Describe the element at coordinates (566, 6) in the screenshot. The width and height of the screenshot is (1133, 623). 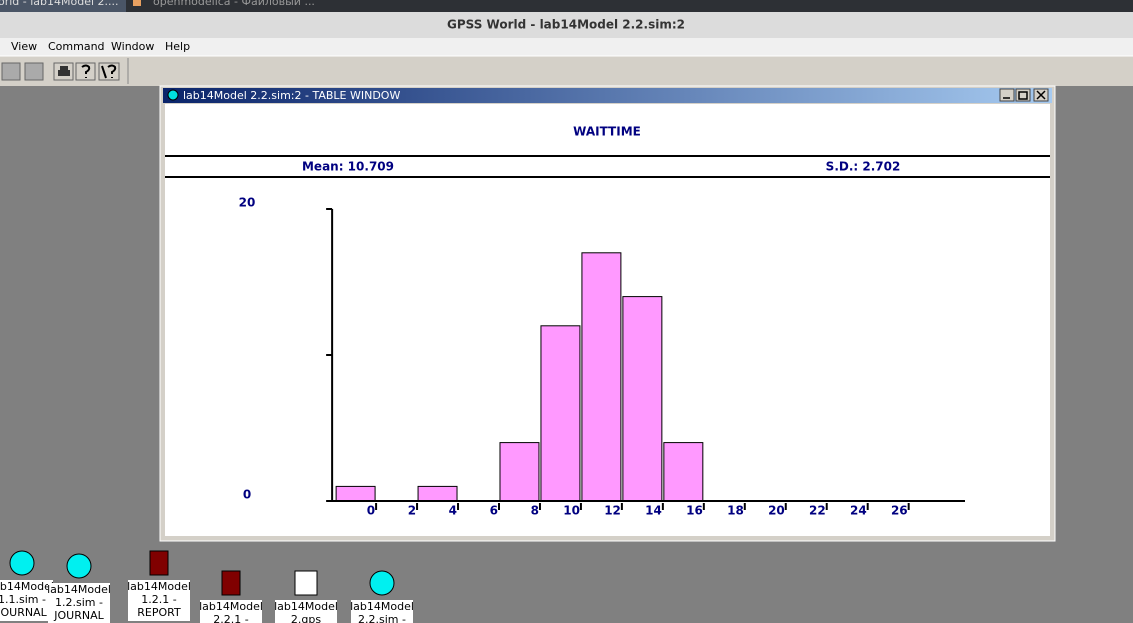
I see `taskbar` at that location.